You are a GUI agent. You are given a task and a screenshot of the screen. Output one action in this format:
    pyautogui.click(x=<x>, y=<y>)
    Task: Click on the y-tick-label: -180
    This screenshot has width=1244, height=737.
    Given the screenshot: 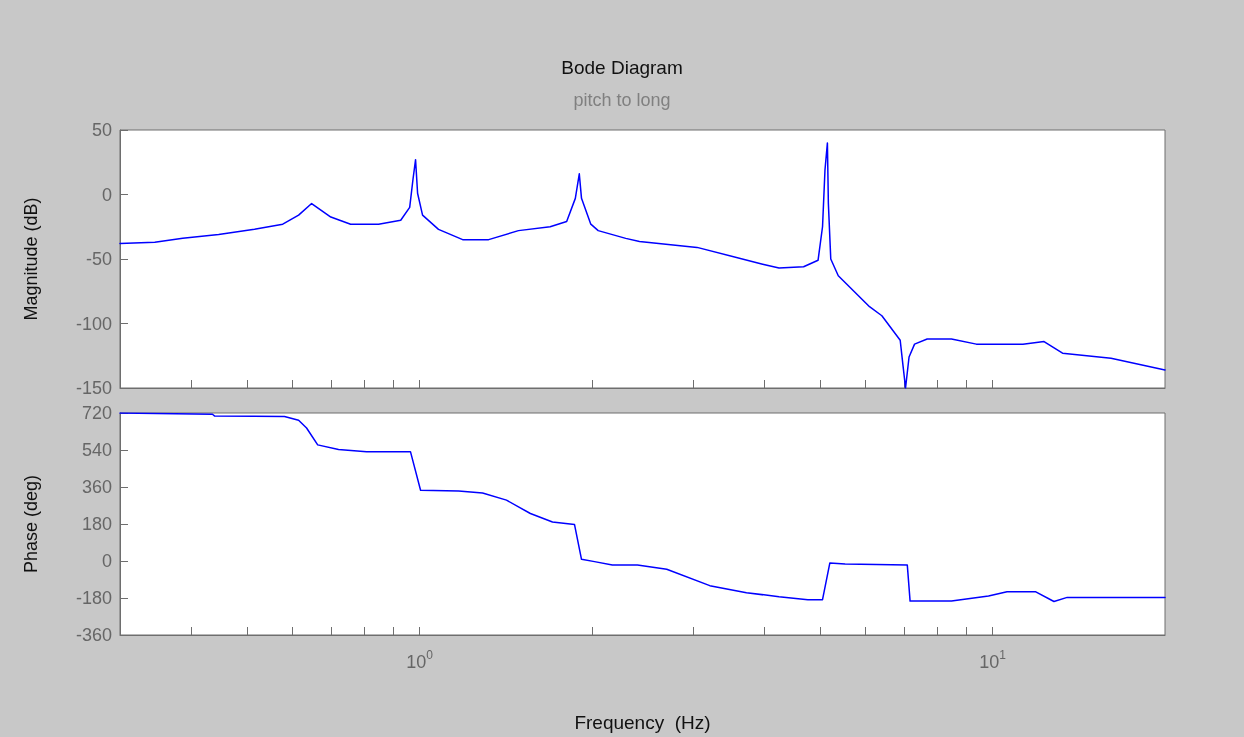 What is the action you would take?
    pyautogui.click(x=93, y=598)
    